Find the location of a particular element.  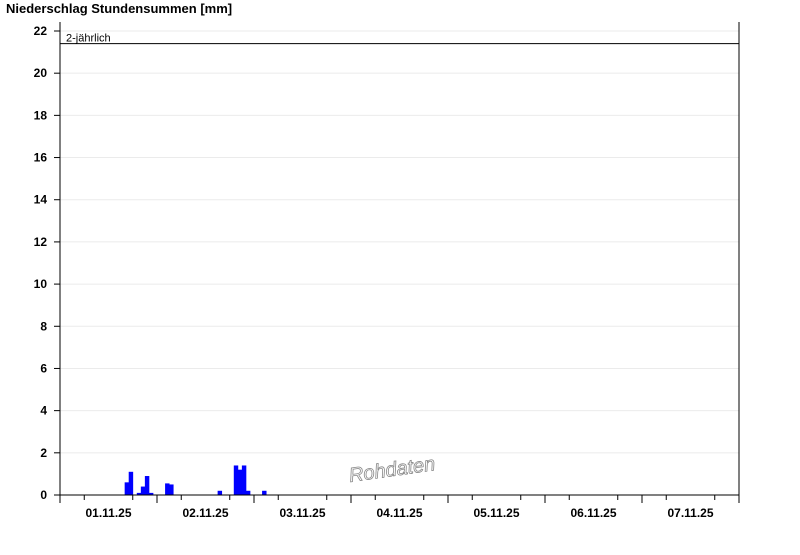

y-tick-label: 2 is located at coordinates (43, 453).